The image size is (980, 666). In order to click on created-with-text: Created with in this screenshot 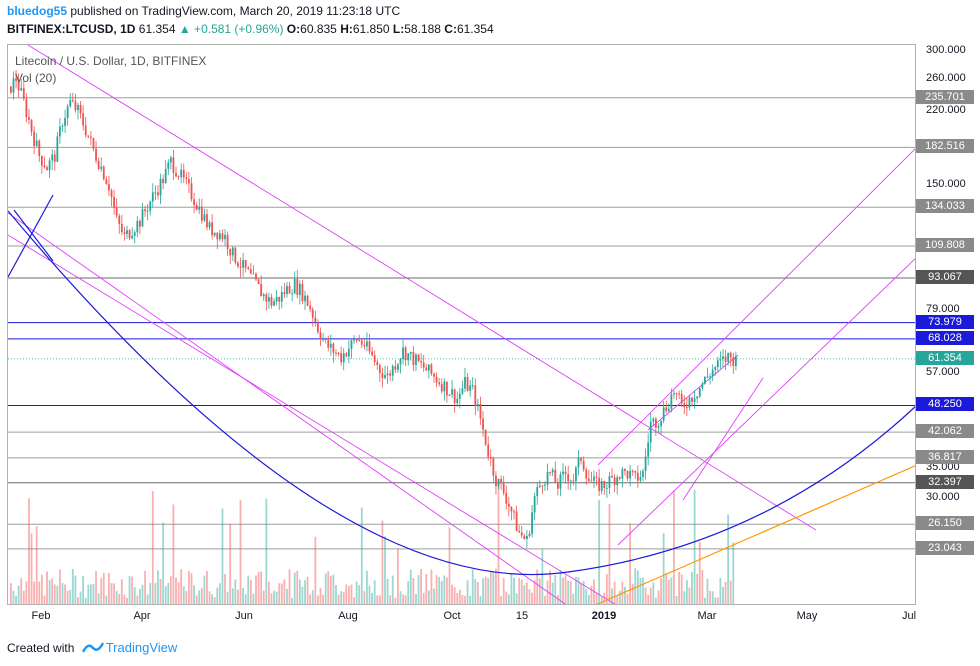, I will do `click(41, 648)`.